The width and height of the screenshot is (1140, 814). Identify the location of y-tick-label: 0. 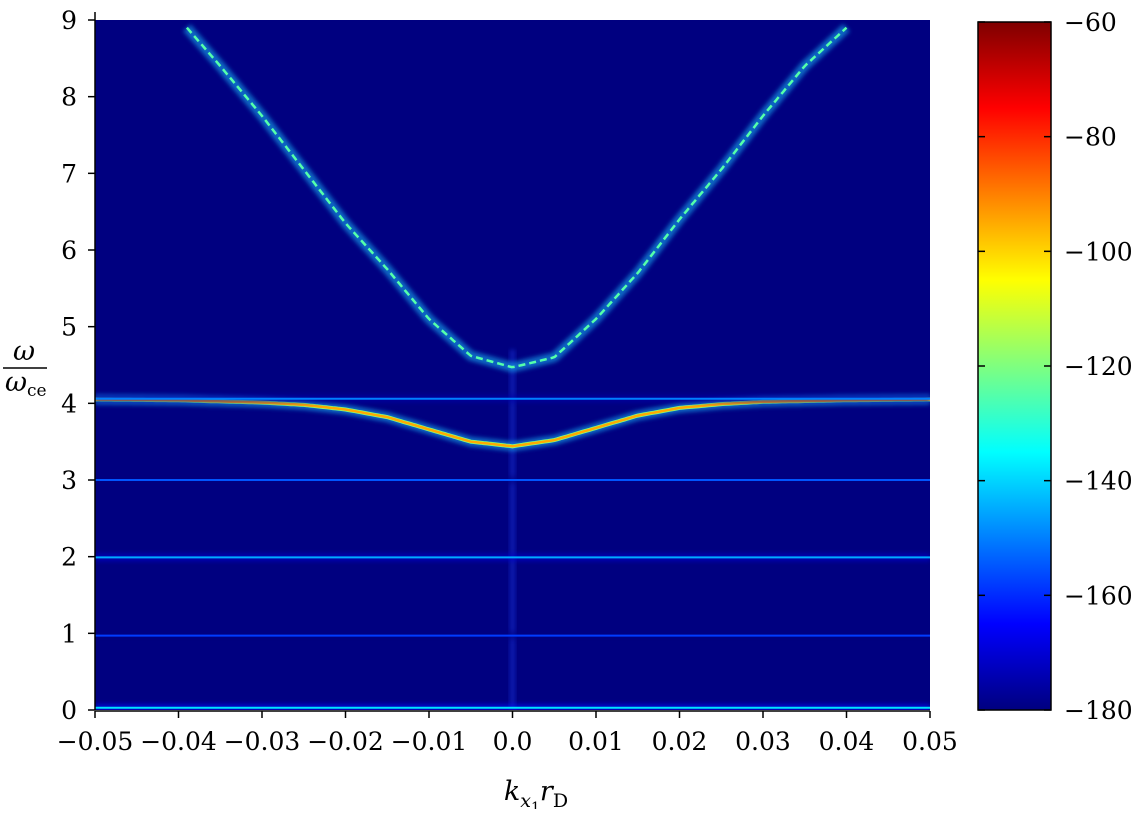
(69, 710).